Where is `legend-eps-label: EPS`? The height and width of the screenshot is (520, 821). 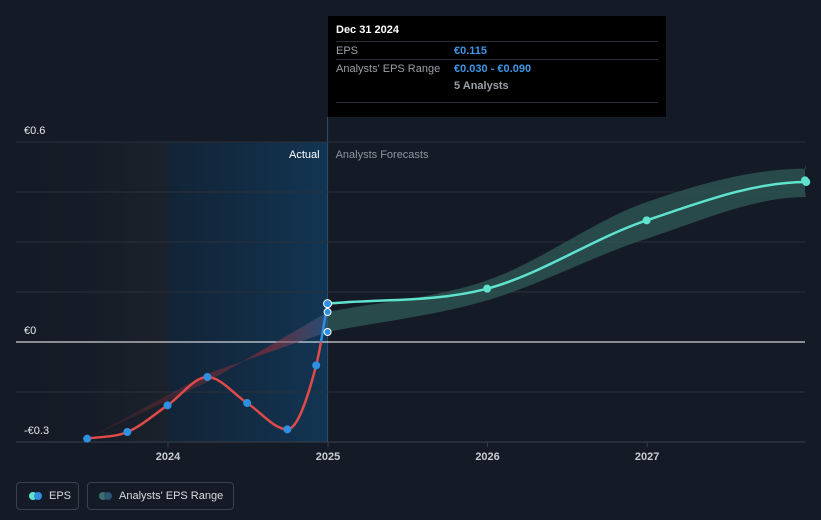
legend-eps-label: EPS is located at coordinates (60, 496).